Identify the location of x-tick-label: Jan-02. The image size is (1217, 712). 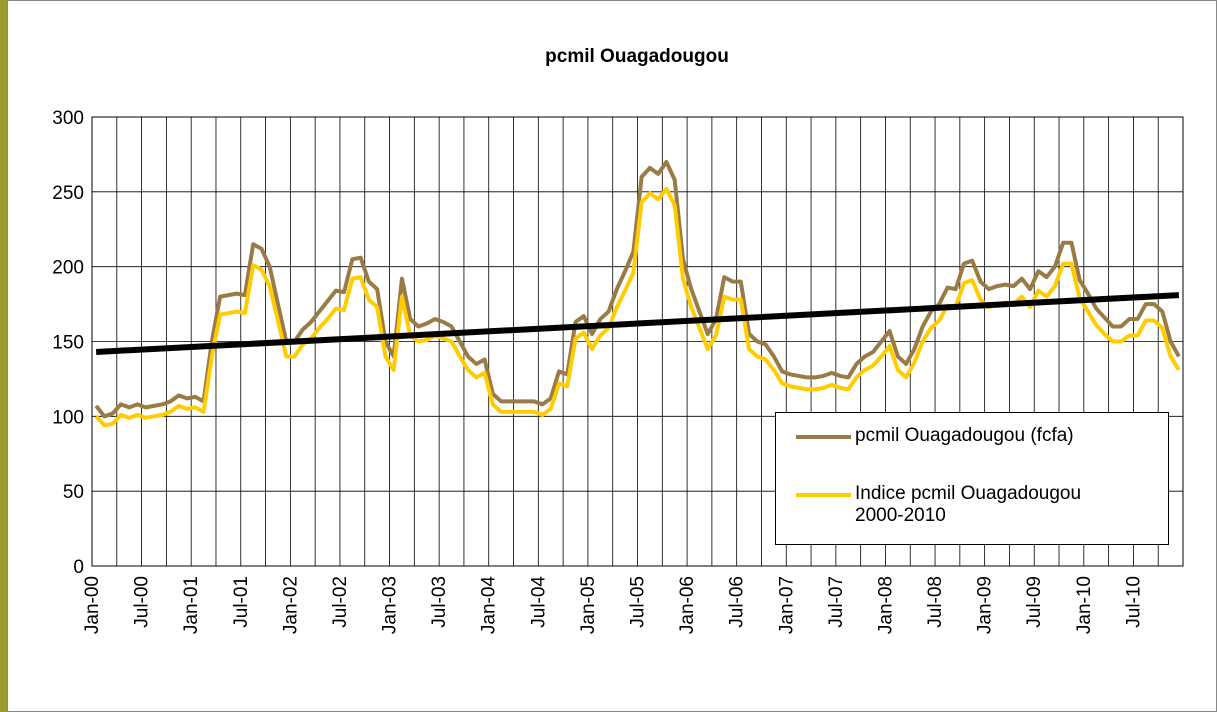
(290, 605).